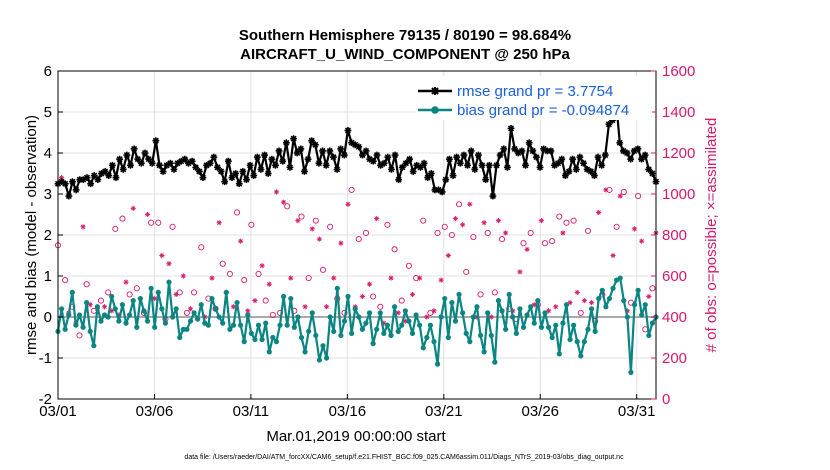 The image size is (830, 470). Describe the element at coordinates (48, 112) in the screenshot. I see `y-tick-label: 5` at that location.